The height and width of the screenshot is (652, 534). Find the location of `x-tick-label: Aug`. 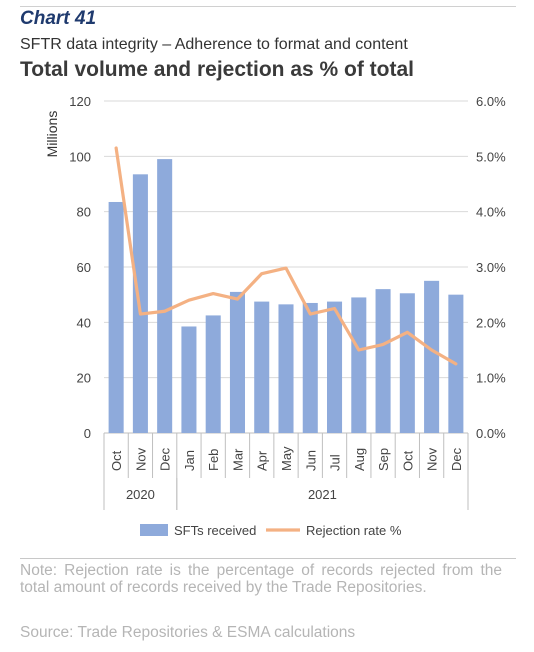

x-tick-label: Aug is located at coordinates (359, 459).